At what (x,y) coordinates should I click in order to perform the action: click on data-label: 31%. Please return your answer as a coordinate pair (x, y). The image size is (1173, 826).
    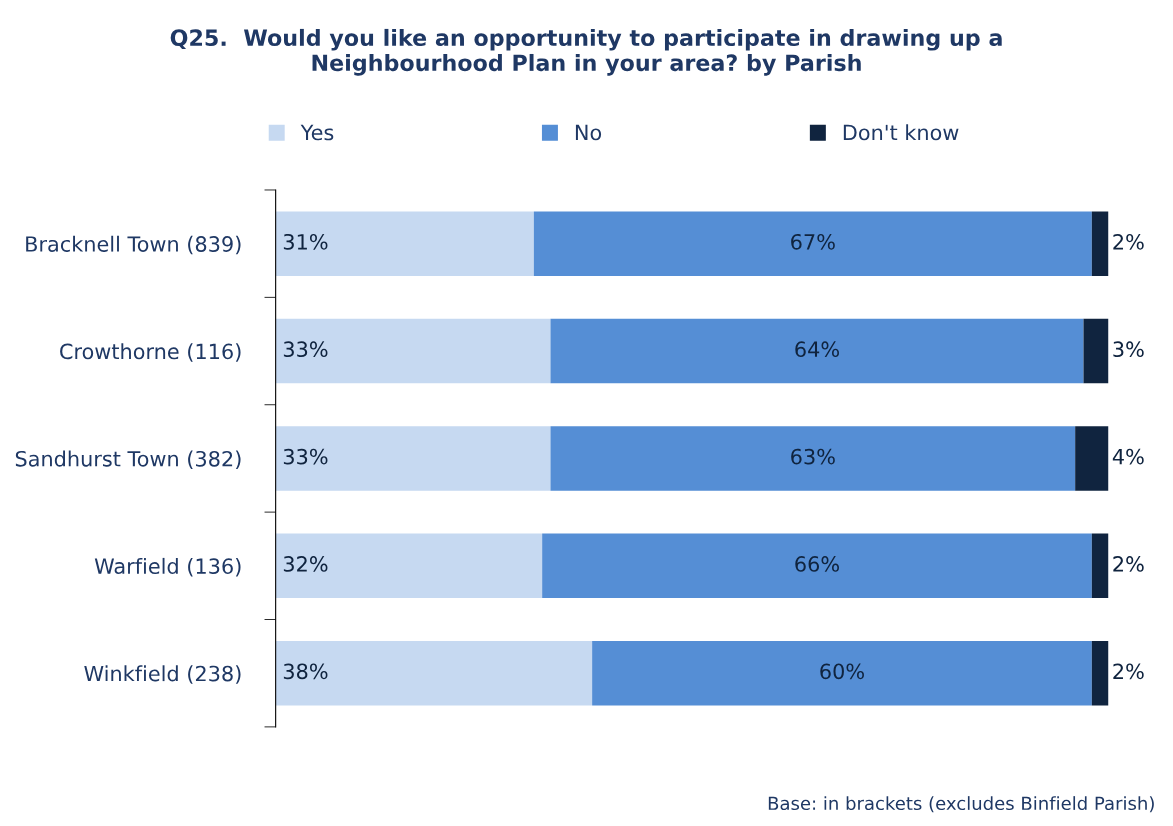
    Looking at the image, I should click on (305, 241).